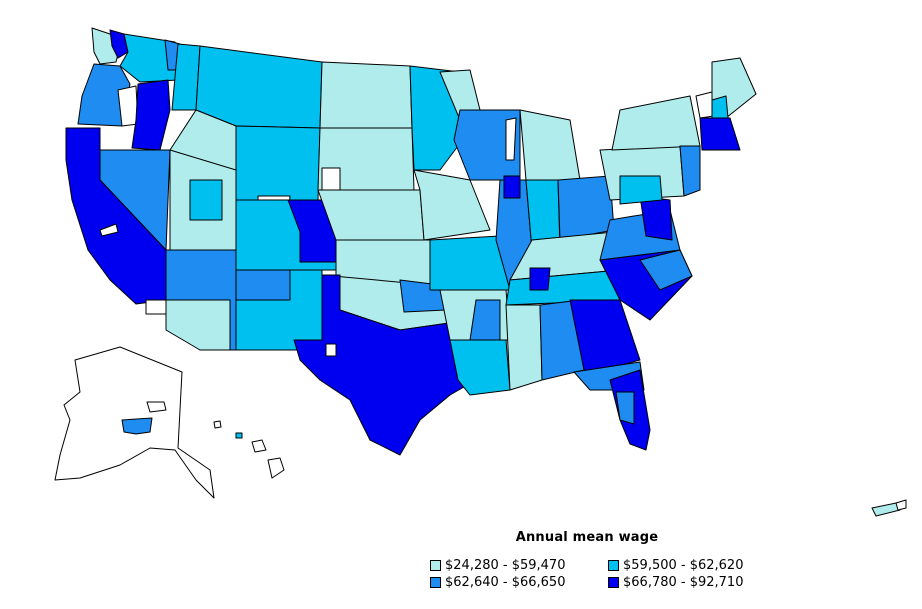 Image resolution: width=922 pixels, height=609 pixels. What do you see at coordinates (666, 270) in the screenshot?
I see `region-nc-east` at bounding box center [666, 270].